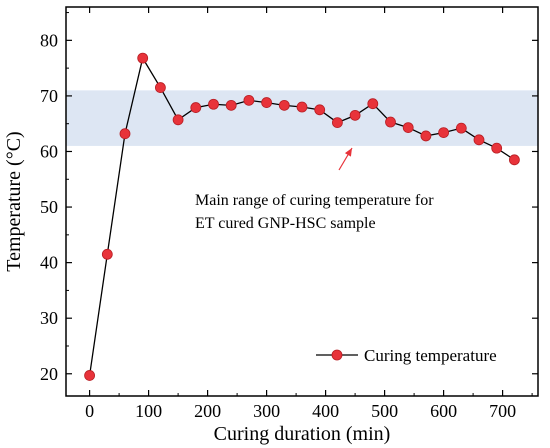  What do you see at coordinates (502, 411) in the screenshot?
I see `x-tick-label: 700` at bounding box center [502, 411].